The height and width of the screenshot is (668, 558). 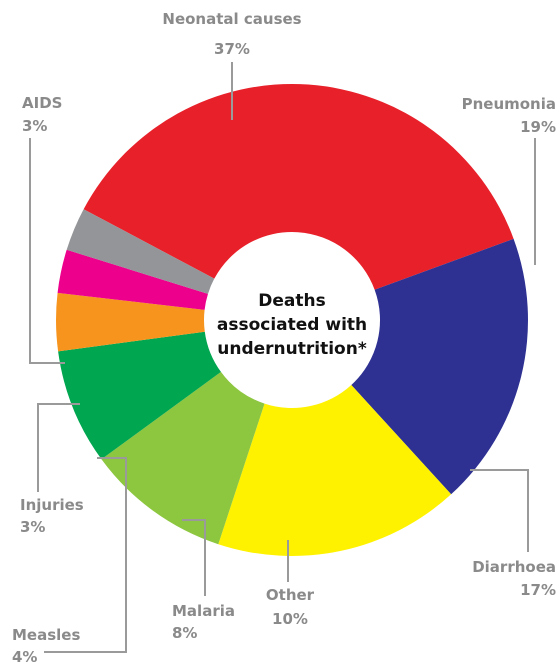 I want to click on slice-diarrhoea, so click(x=335, y=470).